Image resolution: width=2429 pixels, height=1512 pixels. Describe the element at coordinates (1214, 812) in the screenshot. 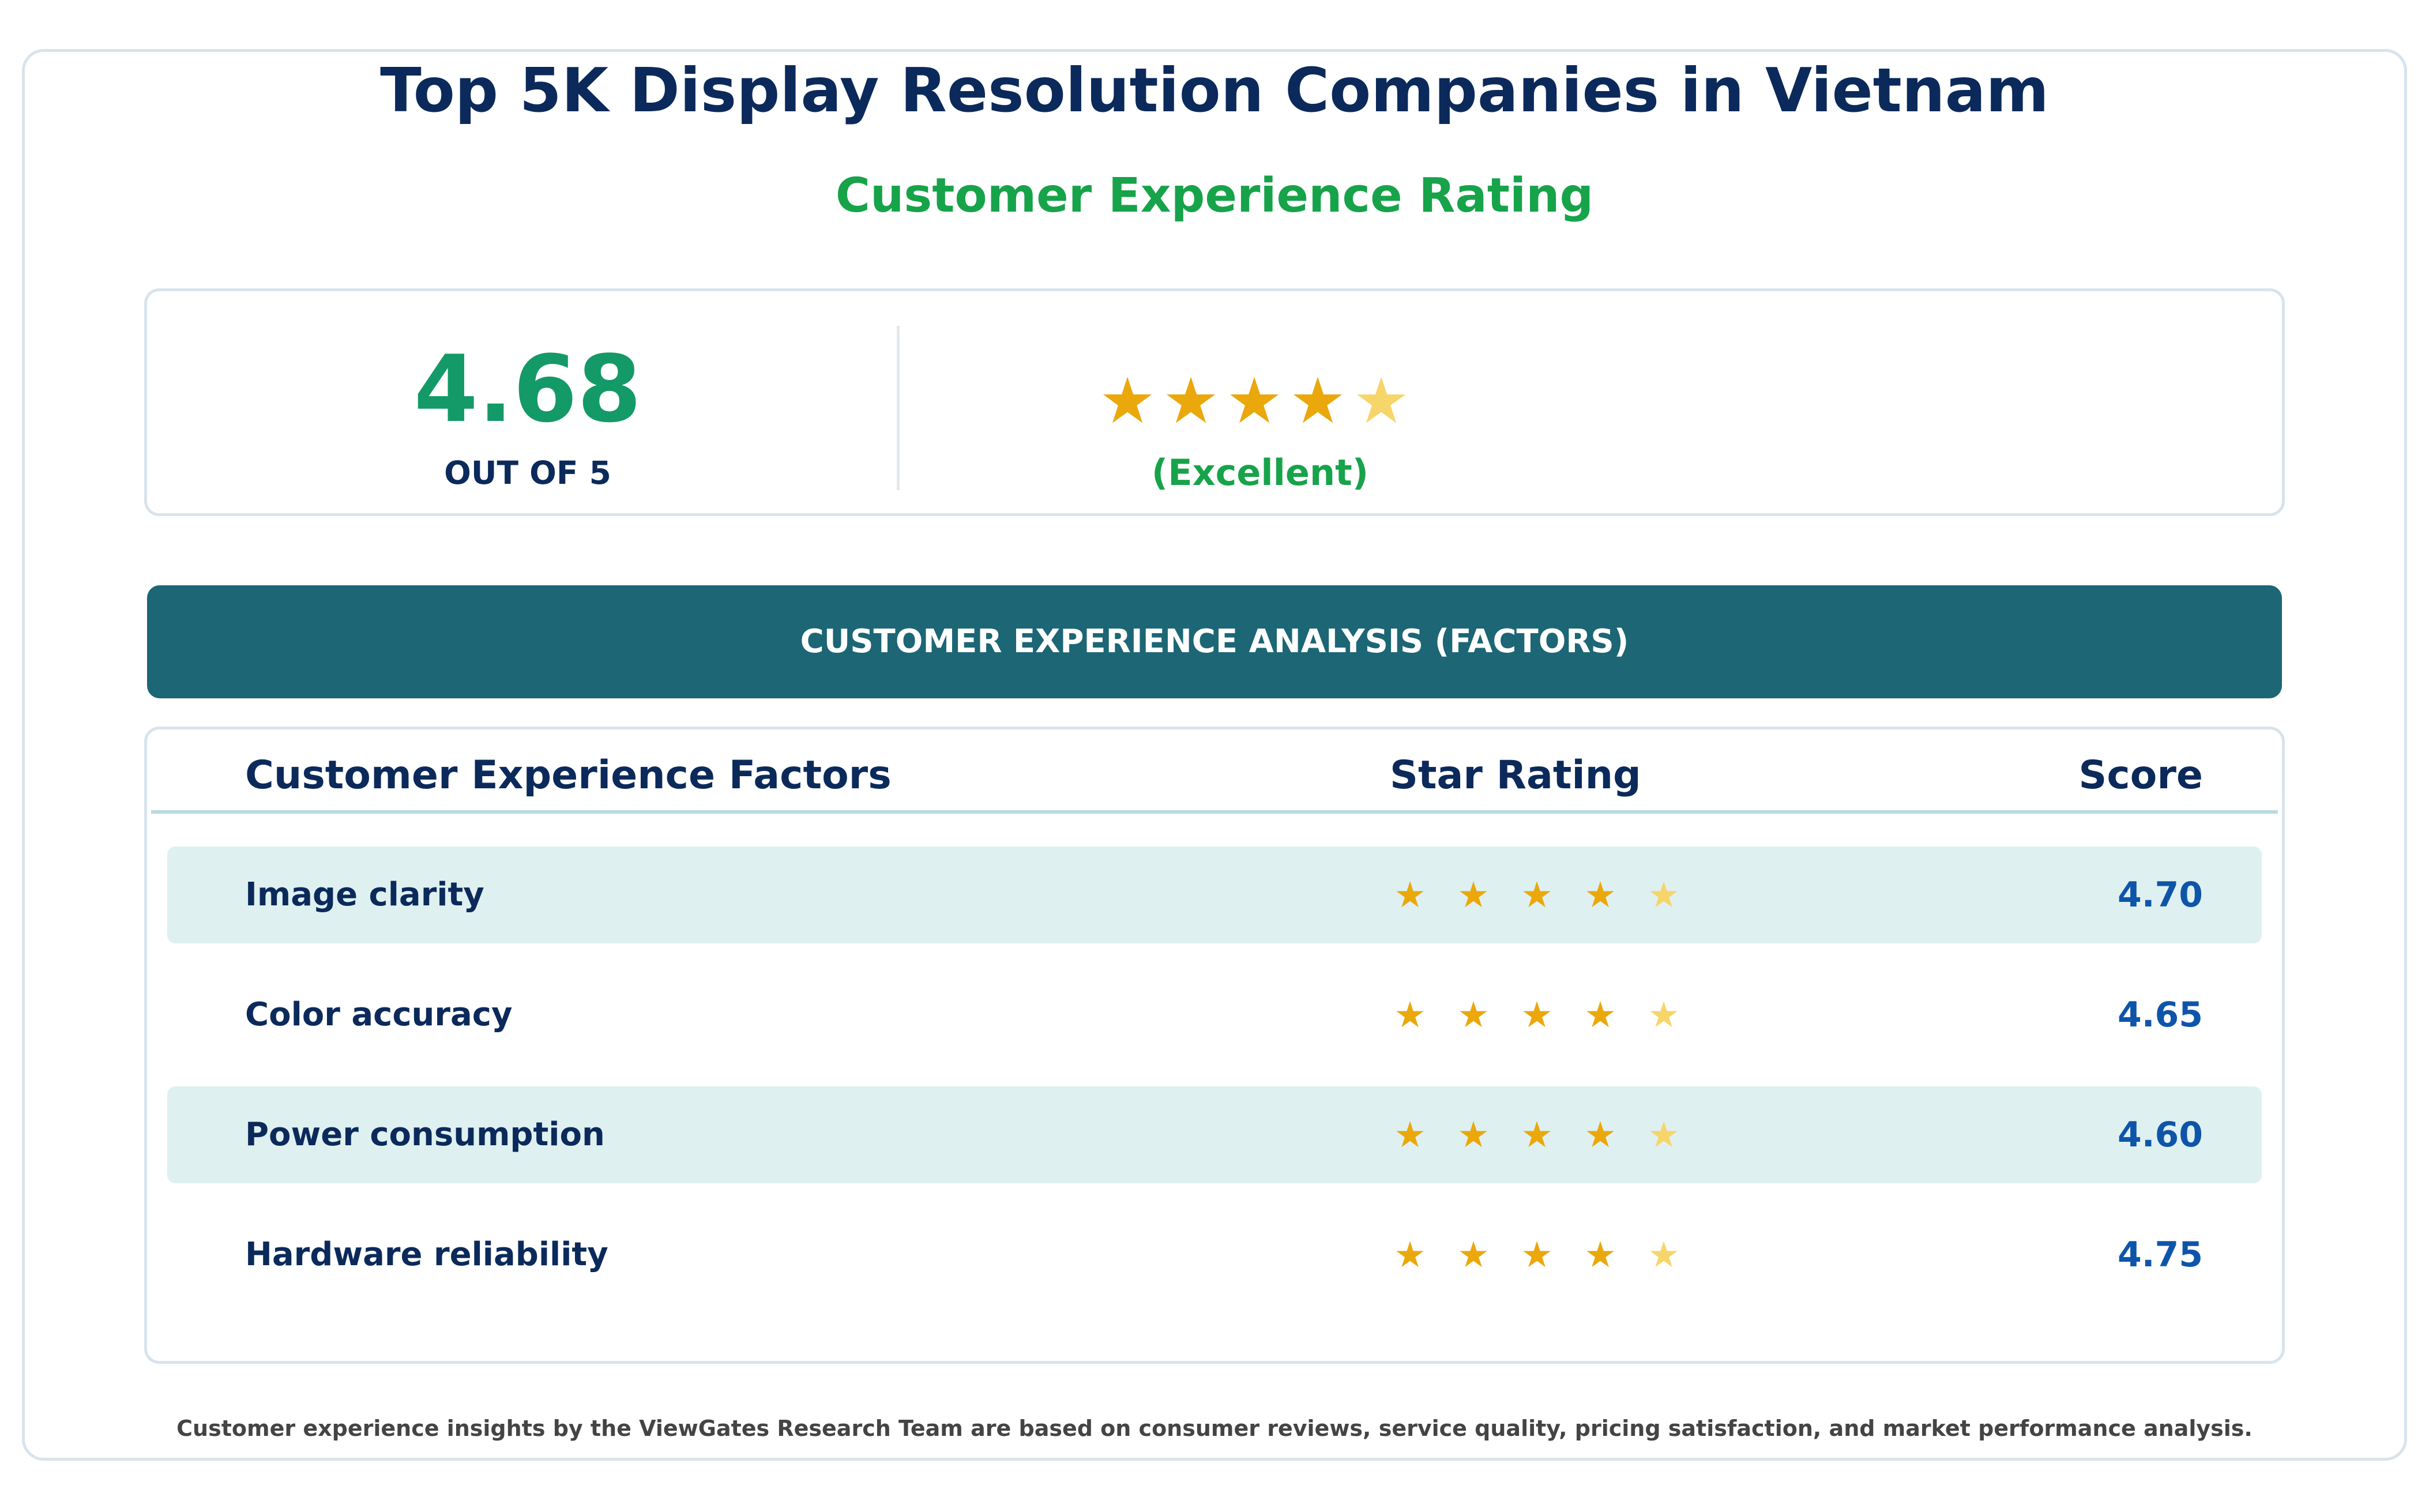

I see `header-divider` at that location.